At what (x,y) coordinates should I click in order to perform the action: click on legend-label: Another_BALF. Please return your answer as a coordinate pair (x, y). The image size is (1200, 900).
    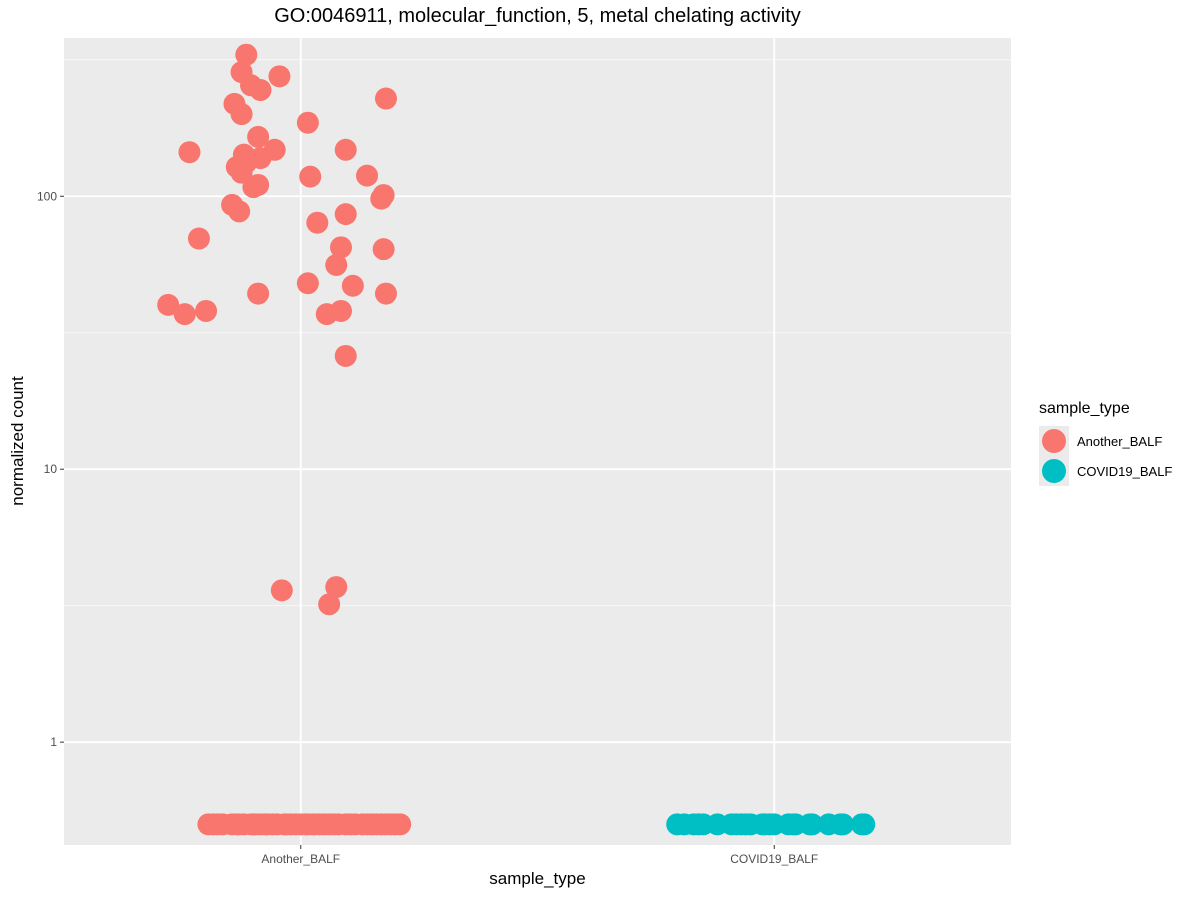
    Looking at the image, I should click on (1120, 441).